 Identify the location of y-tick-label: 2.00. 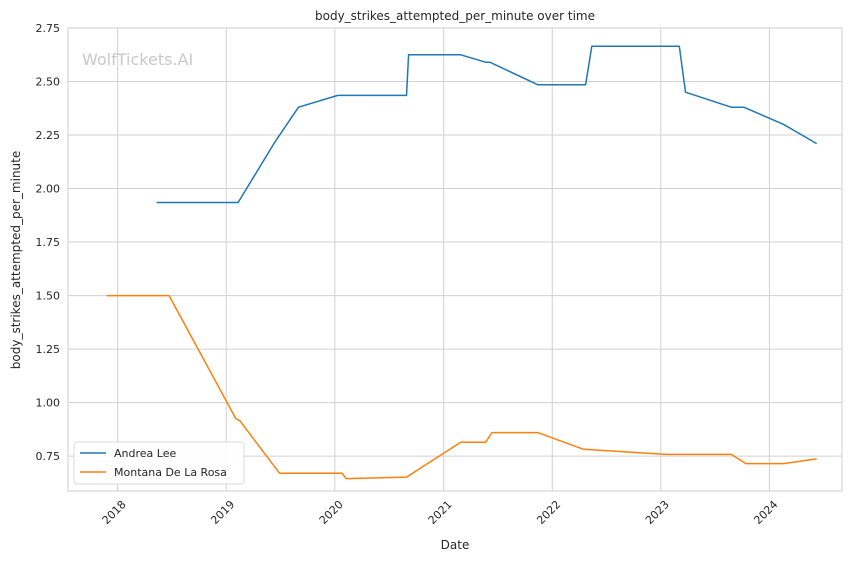
(48, 189).